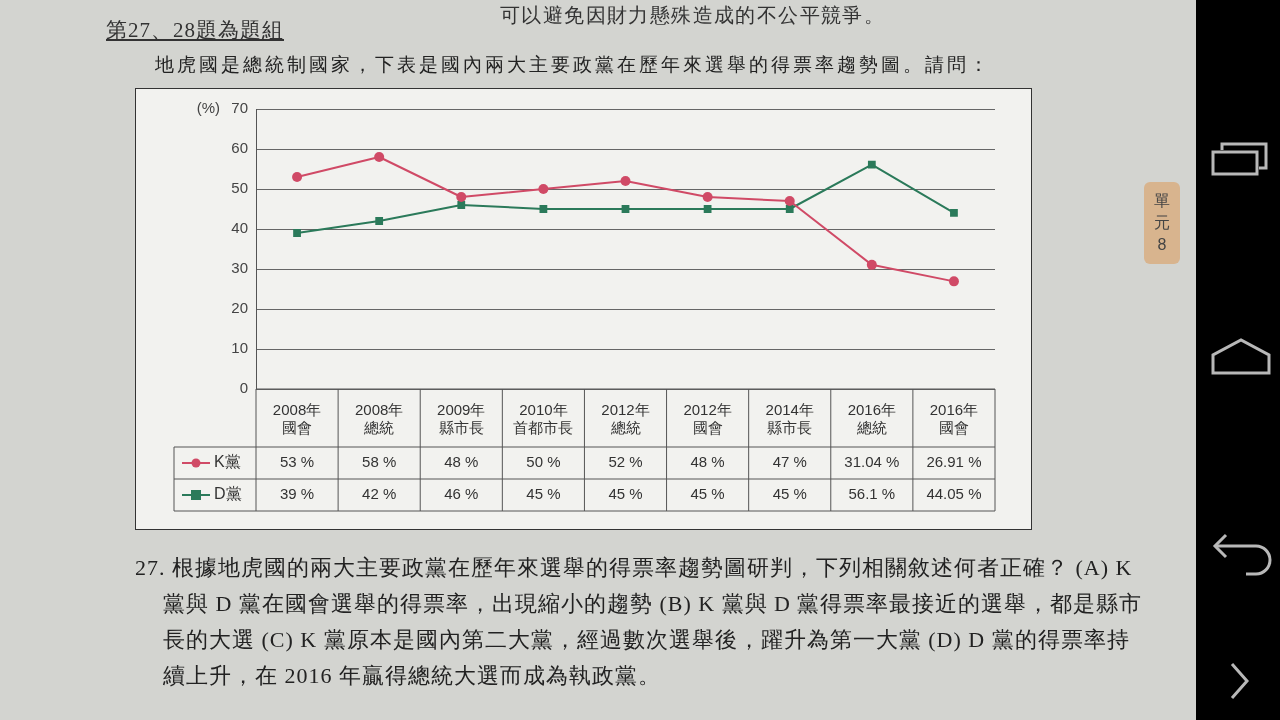  What do you see at coordinates (789, 462) in the screenshot?
I see `data-label: 47 %` at bounding box center [789, 462].